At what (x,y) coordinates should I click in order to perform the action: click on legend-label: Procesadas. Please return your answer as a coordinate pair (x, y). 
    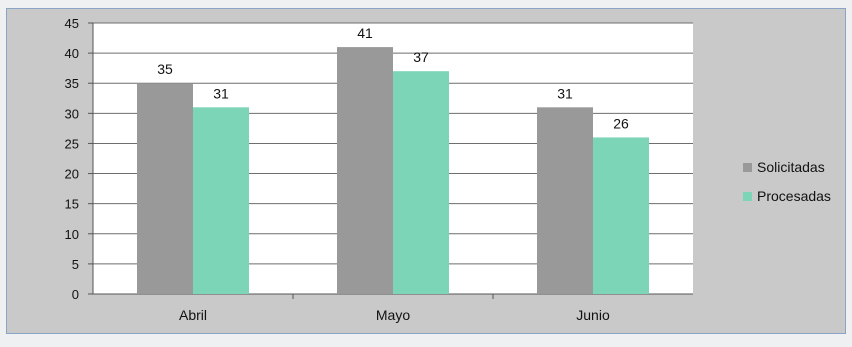
    Looking at the image, I should click on (794, 196).